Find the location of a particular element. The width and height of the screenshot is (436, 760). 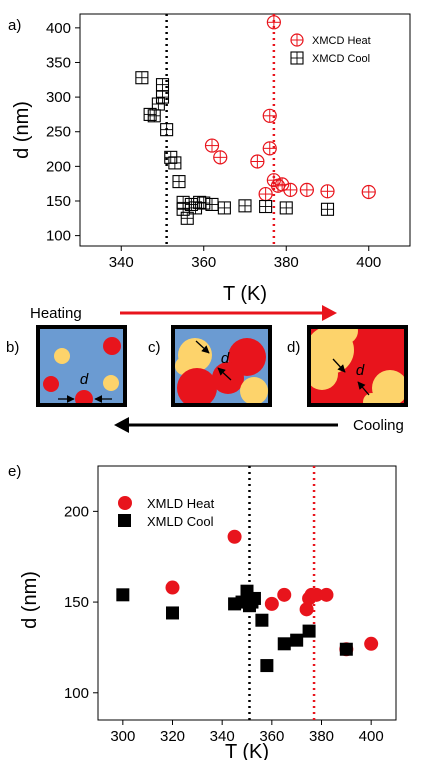

schematic-b-frame is located at coordinates (81, 366).